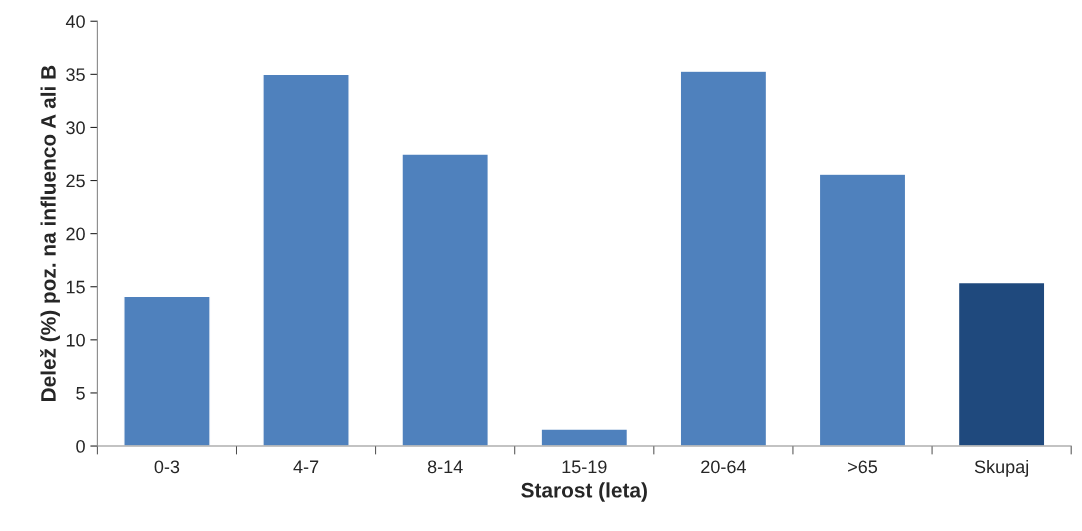  Describe the element at coordinates (584, 492) in the screenshot. I see `x-axis-title: Starost (leta)` at that location.